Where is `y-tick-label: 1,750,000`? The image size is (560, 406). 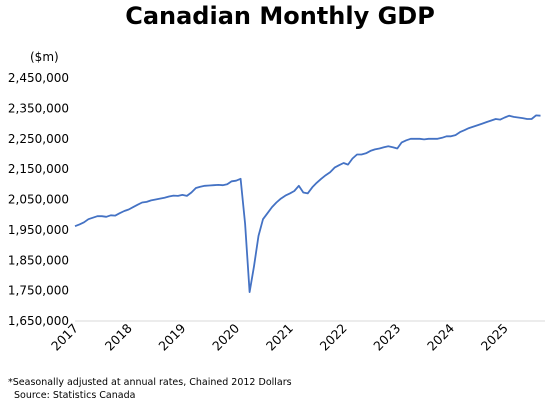
y-tick-label: 1,750,000 is located at coordinates (38, 291).